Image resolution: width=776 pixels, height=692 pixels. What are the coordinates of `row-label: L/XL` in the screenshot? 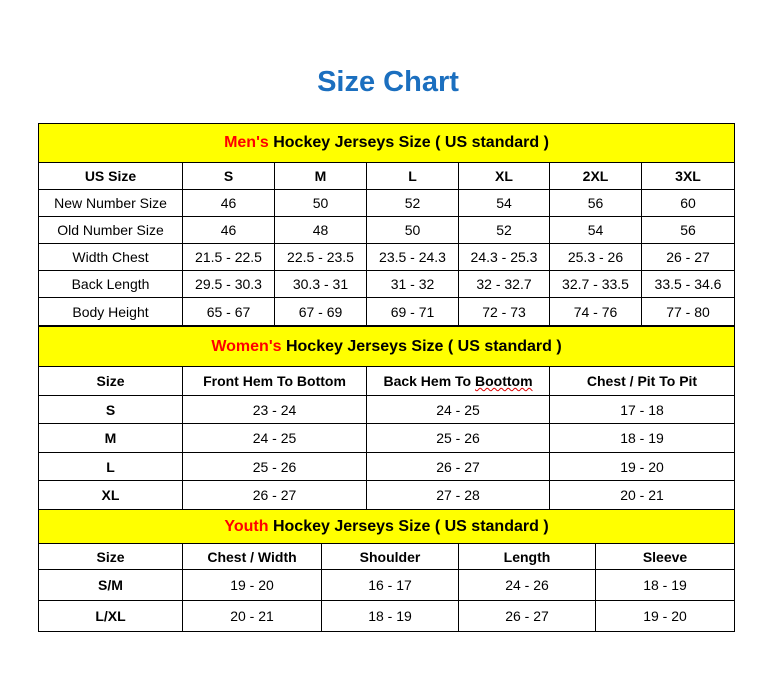 It's located at (110, 616).